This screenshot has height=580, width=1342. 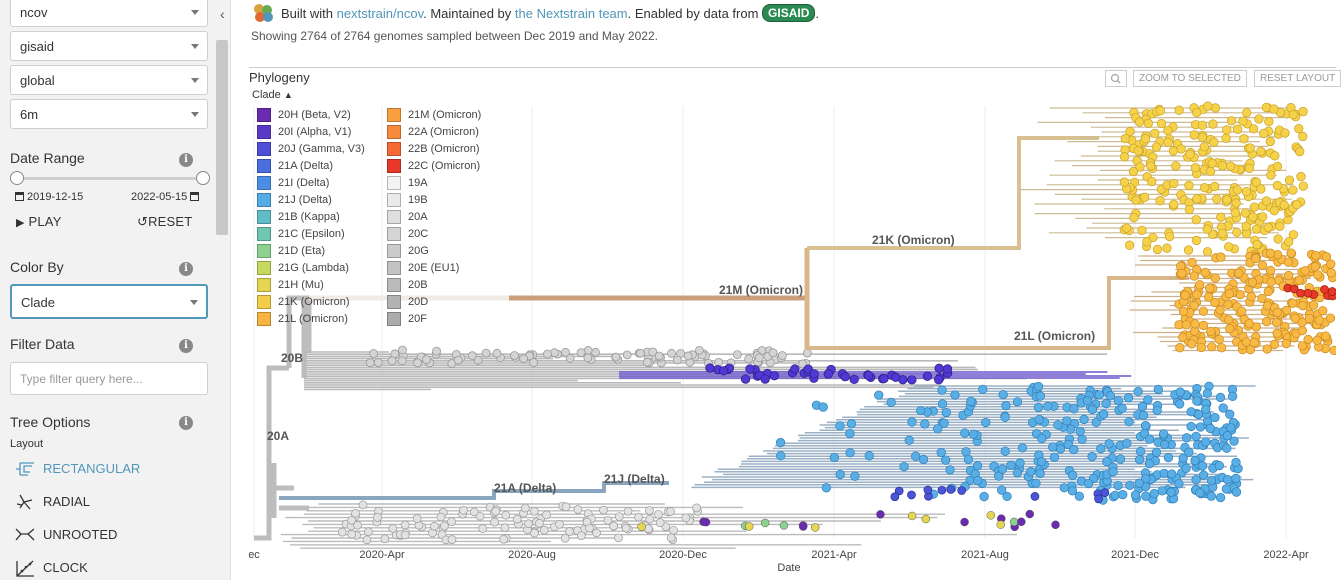 I want to click on legend-toggle: Clade ▲, so click(x=272, y=95).